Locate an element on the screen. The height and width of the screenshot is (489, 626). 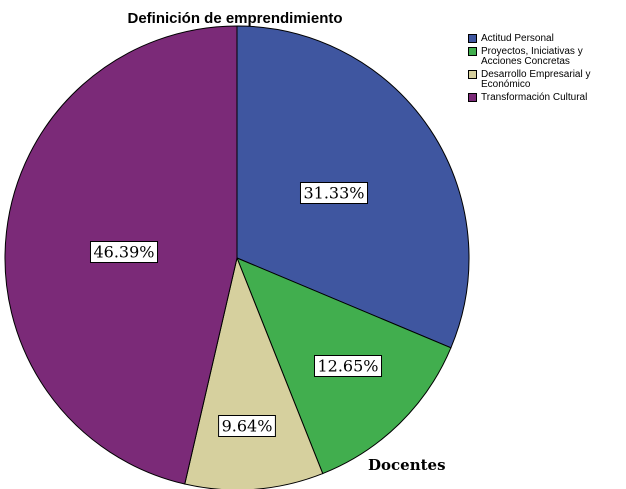
slice-value-label: 46.39% is located at coordinates (123, 252).